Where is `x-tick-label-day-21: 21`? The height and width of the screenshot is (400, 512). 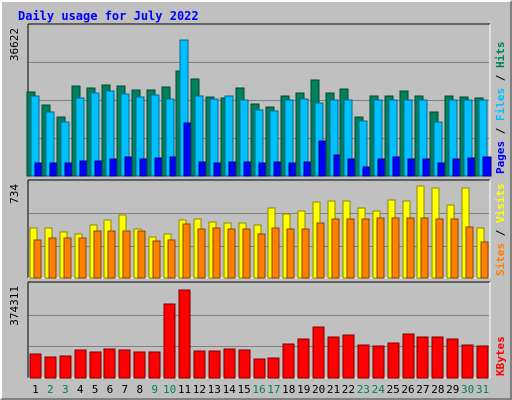
x-tick-label-day-21: 21 is located at coordinates (333, 389).